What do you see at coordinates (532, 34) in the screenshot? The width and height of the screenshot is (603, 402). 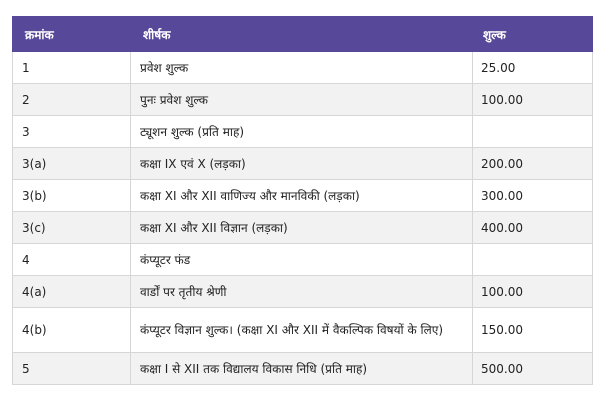 I see `header-fee: शुल्क` at bounding box center [532, 34].